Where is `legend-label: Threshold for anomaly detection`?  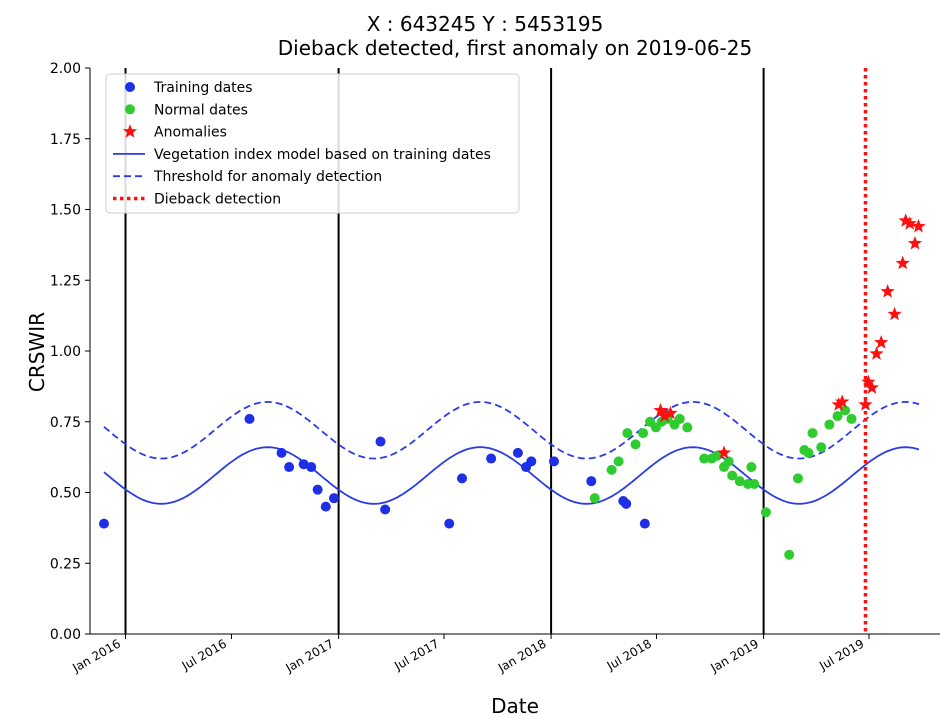 legend-label: Threshold for anomaly detection is located at coordinates (267, 177).